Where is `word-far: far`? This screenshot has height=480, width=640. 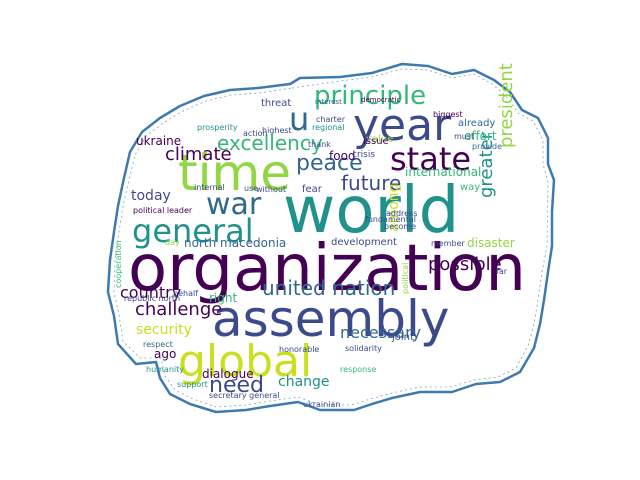 word-far: far is located at coordinates (502, 271).